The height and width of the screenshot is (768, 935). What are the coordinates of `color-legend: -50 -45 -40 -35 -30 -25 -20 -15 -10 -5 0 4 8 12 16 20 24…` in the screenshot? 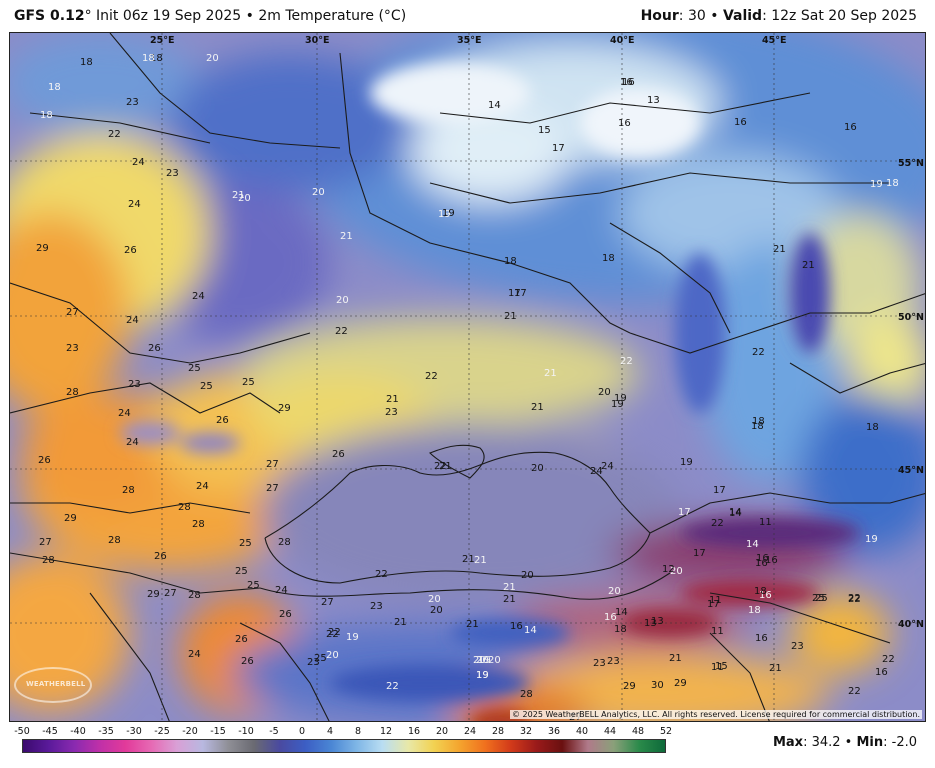 It's located at (350, 745).